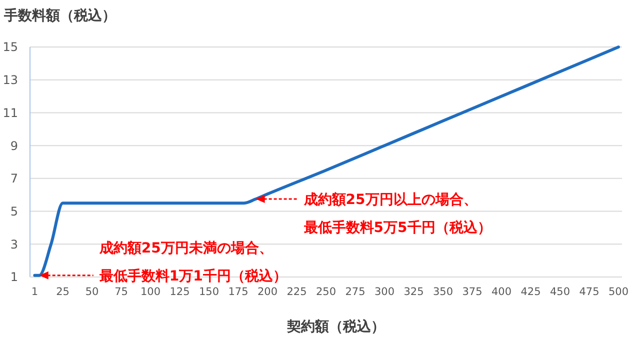  What do you see at coordinates (14, 244) in the screenshot?
I see `y-tick-label: 3` at bounding box center [14, 244].